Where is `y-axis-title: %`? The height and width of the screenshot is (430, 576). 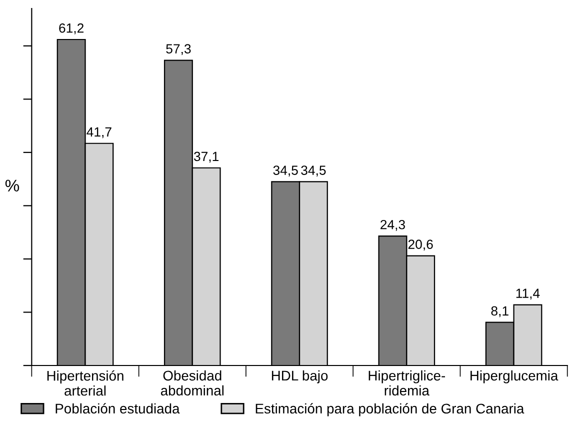
y-axis-title: % is located at coordinates (12, 186).